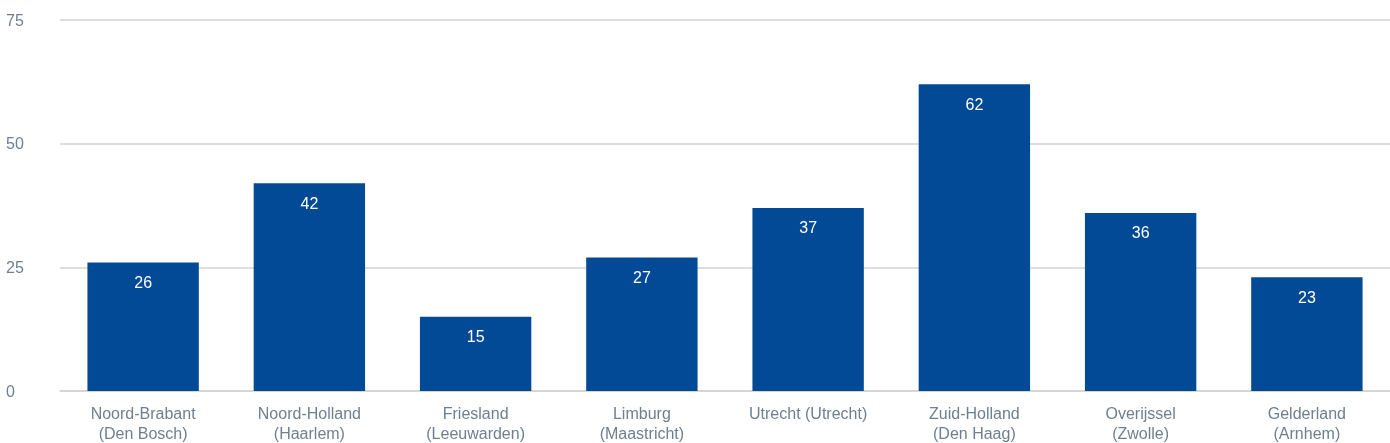 The height and width of the screenshot is (443, 1390). I want to click on data-label: 26, so click(143, 282).